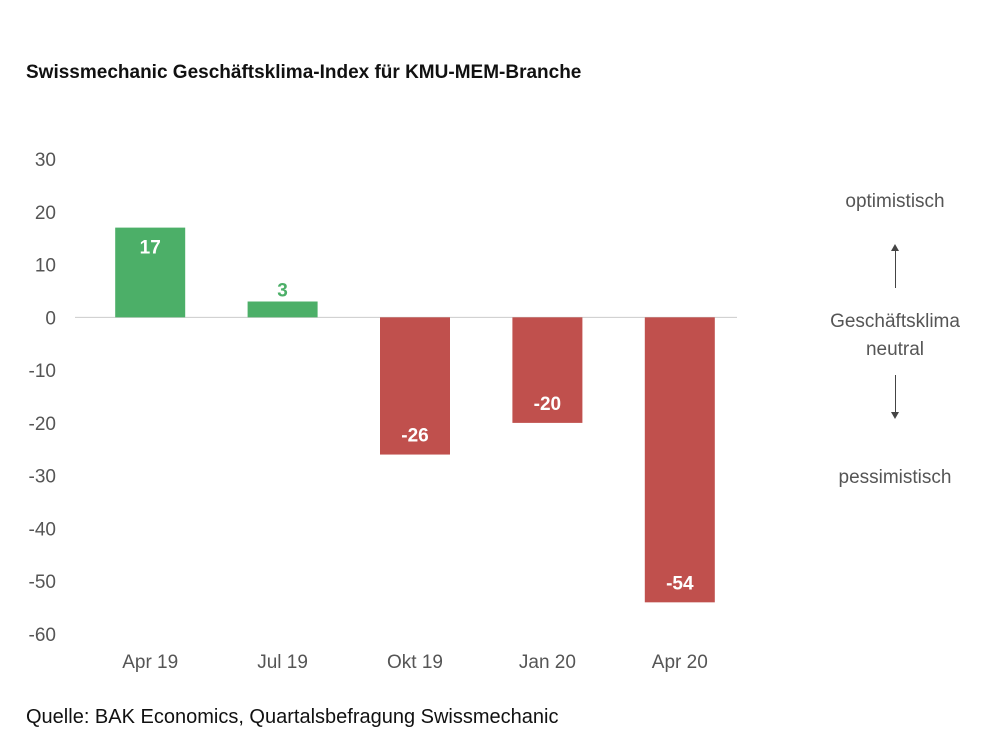  Describe the element at coordinates (414, 436) in the screenshot. I see `data-label: -26` at that location.